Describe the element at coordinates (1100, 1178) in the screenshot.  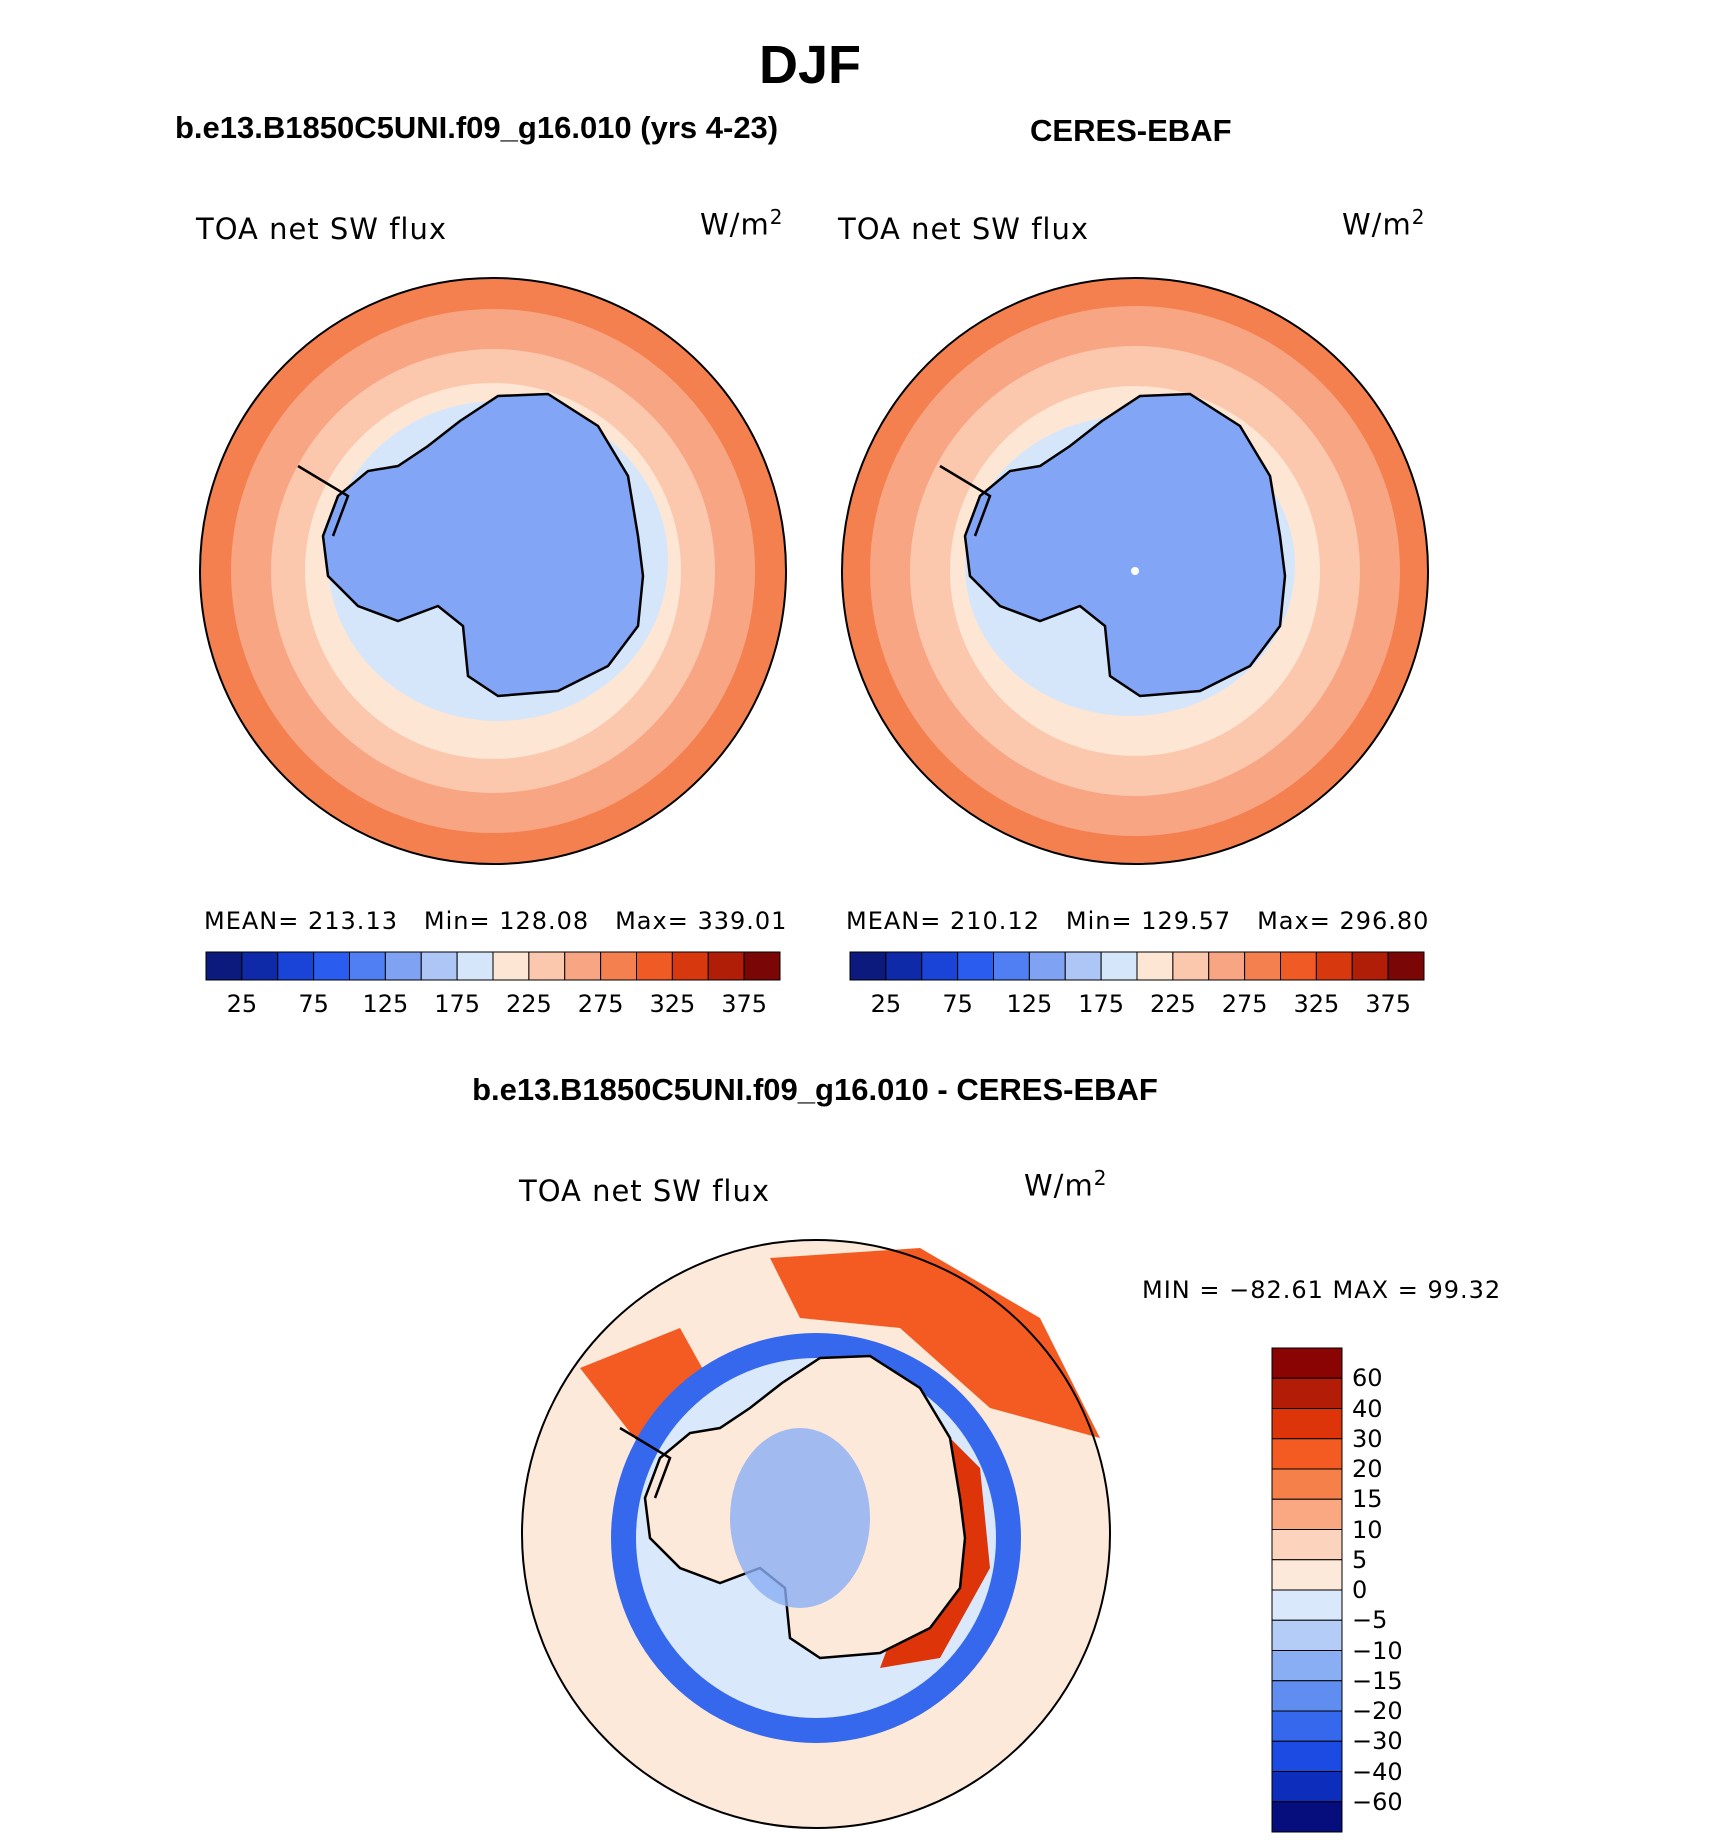
I see `diff-units-exponent: 2` at that location.